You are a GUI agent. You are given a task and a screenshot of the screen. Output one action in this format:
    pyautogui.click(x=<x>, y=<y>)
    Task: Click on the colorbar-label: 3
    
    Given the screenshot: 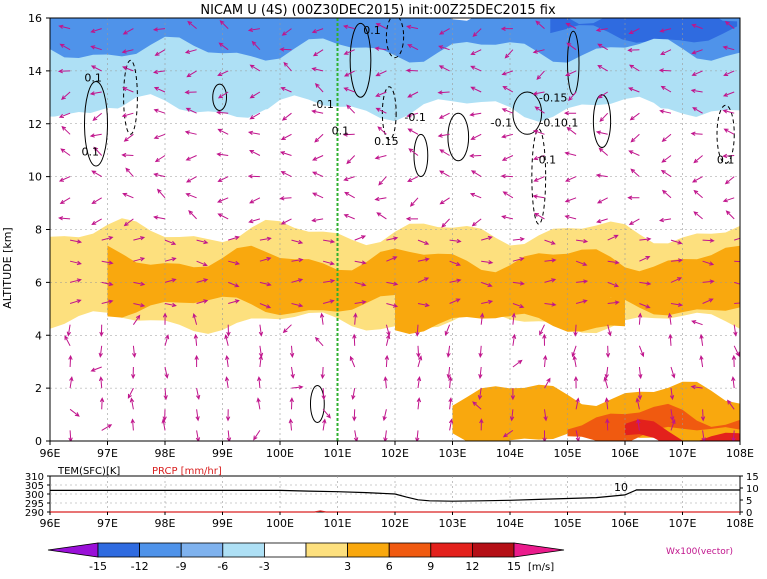 What is the action you would take?
    pyautogui.click(x=347, y=566)
    